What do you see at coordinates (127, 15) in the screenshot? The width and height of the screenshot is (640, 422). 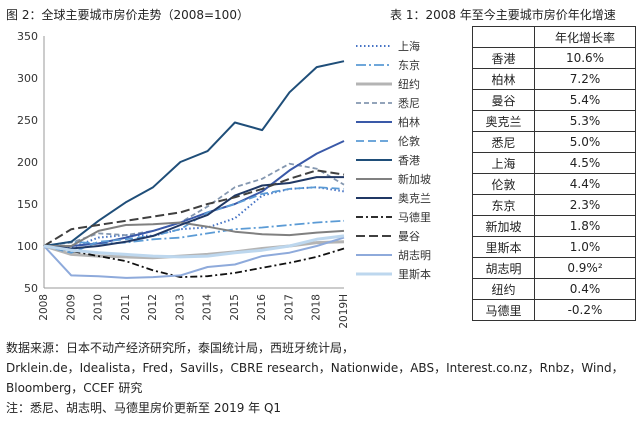 I see `figure-title: 图 2：全球主要城市房价走势（2008=100）` at bounding box center [127, 15].